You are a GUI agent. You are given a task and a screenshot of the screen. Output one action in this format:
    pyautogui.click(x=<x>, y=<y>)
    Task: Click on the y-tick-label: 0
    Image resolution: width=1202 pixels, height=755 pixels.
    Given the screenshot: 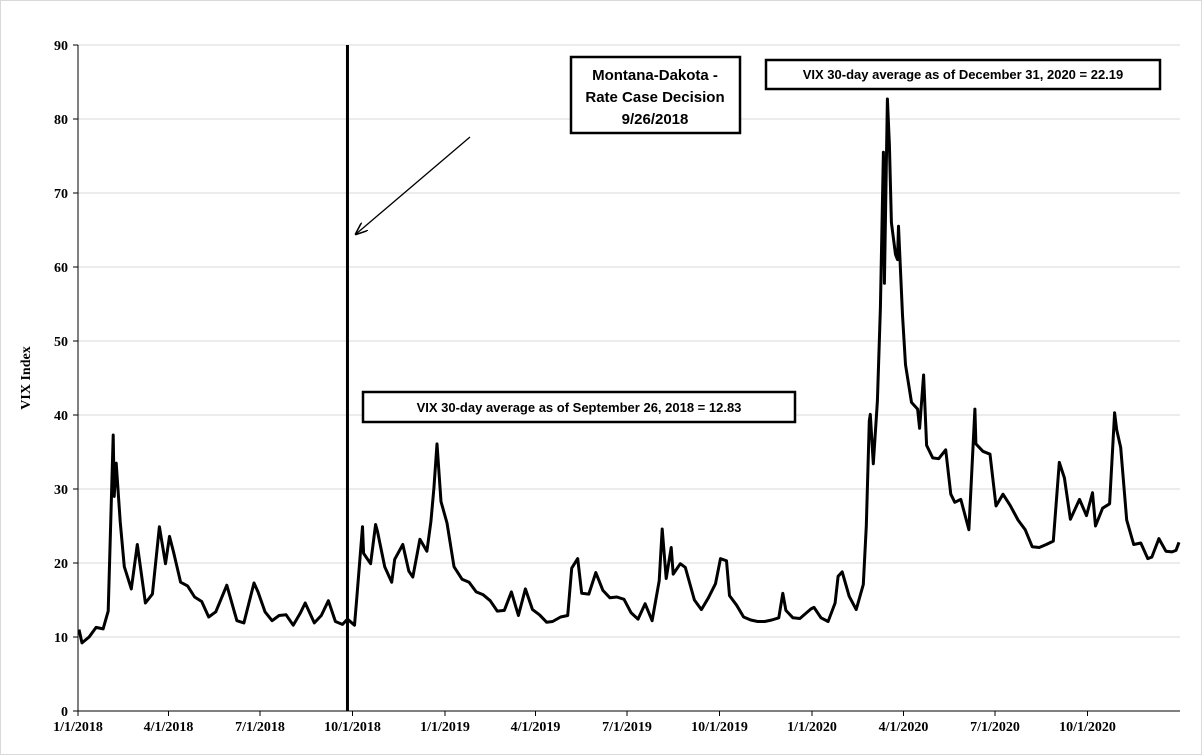 What is the action you would take?
    pyautogui.click(x=64, y=712)
    